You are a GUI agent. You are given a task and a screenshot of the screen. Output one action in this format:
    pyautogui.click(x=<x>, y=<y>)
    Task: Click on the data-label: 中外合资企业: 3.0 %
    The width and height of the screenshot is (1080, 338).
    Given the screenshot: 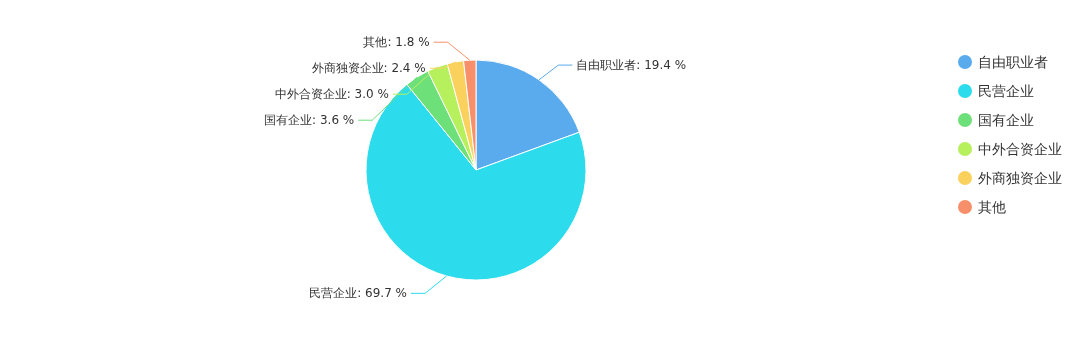 What is the action you would take?
    pyautogui.click(x=331, y=94)
    